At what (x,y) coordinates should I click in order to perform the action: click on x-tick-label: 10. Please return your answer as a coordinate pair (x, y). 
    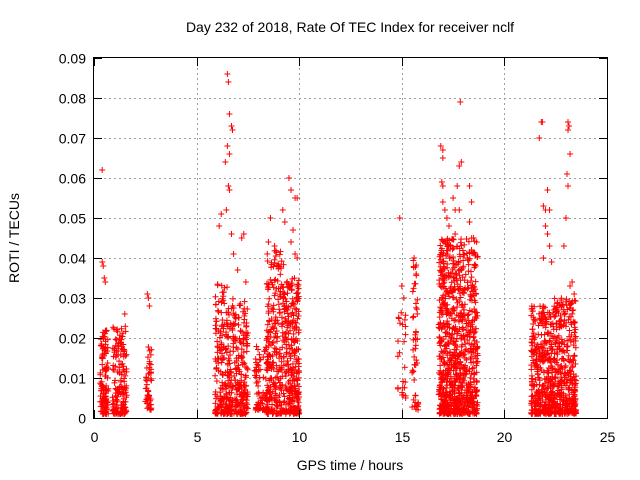
    Looking at the image, I should click on (300, 437).